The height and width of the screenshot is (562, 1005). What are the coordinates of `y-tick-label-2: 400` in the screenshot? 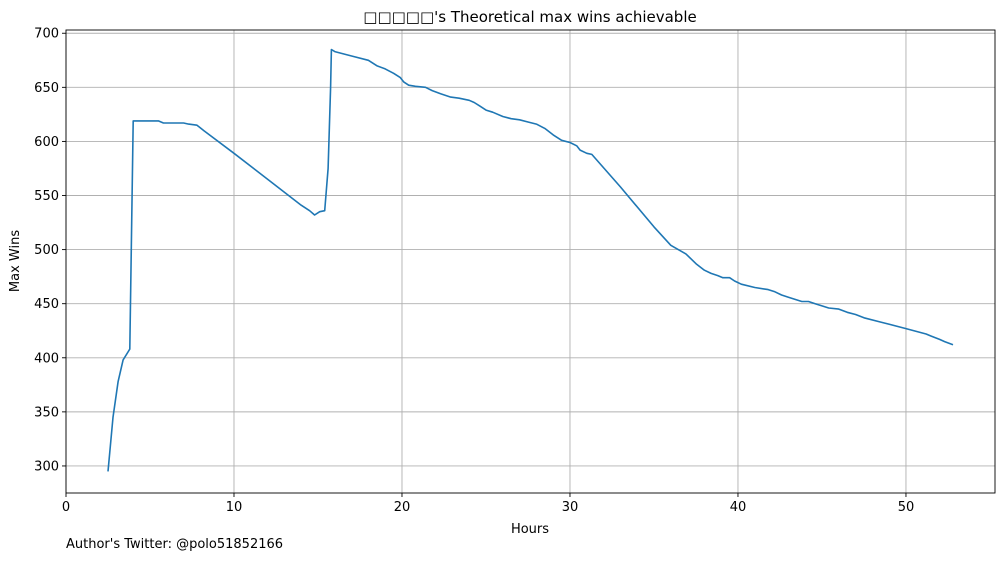 It's located at (46, 358).